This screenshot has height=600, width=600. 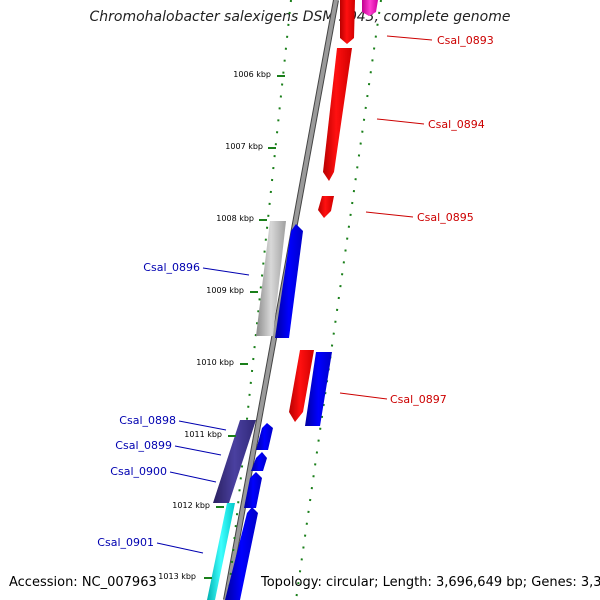 What do you see at coordinates (465, 40) in the screenshot?
I see `gene-label-csal-0893: Csal_0893` at bounding box center [465, 40].